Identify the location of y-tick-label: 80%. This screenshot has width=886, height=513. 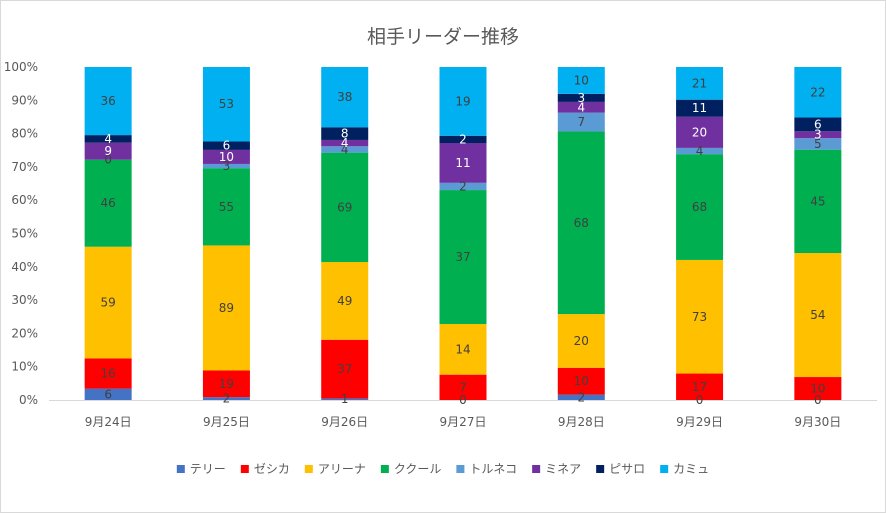
(24, 134).